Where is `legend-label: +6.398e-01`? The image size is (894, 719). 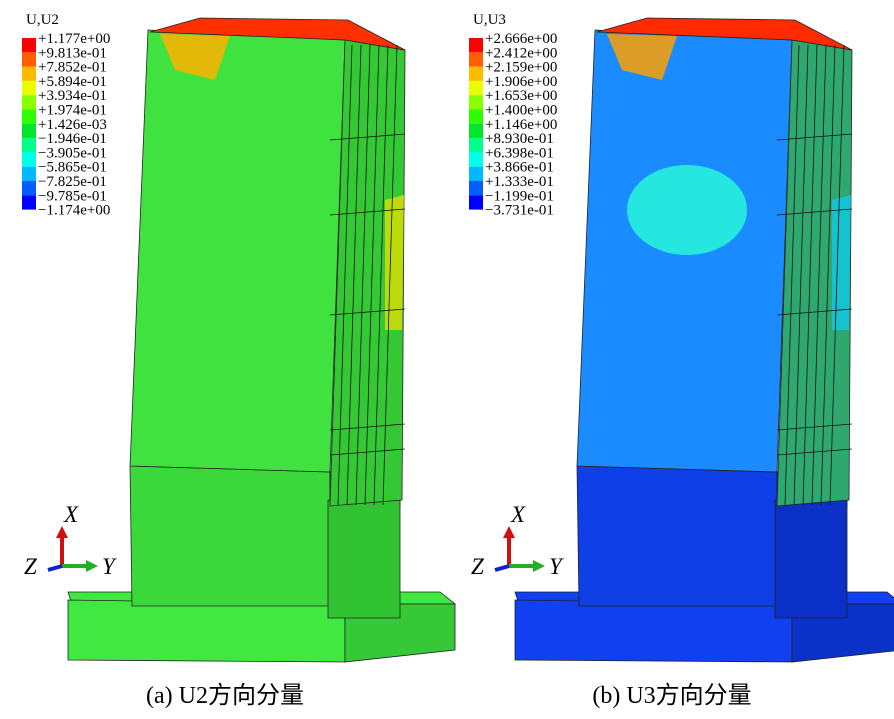
legend-label: +6.398e-01 is located at coordinates (519, 153).